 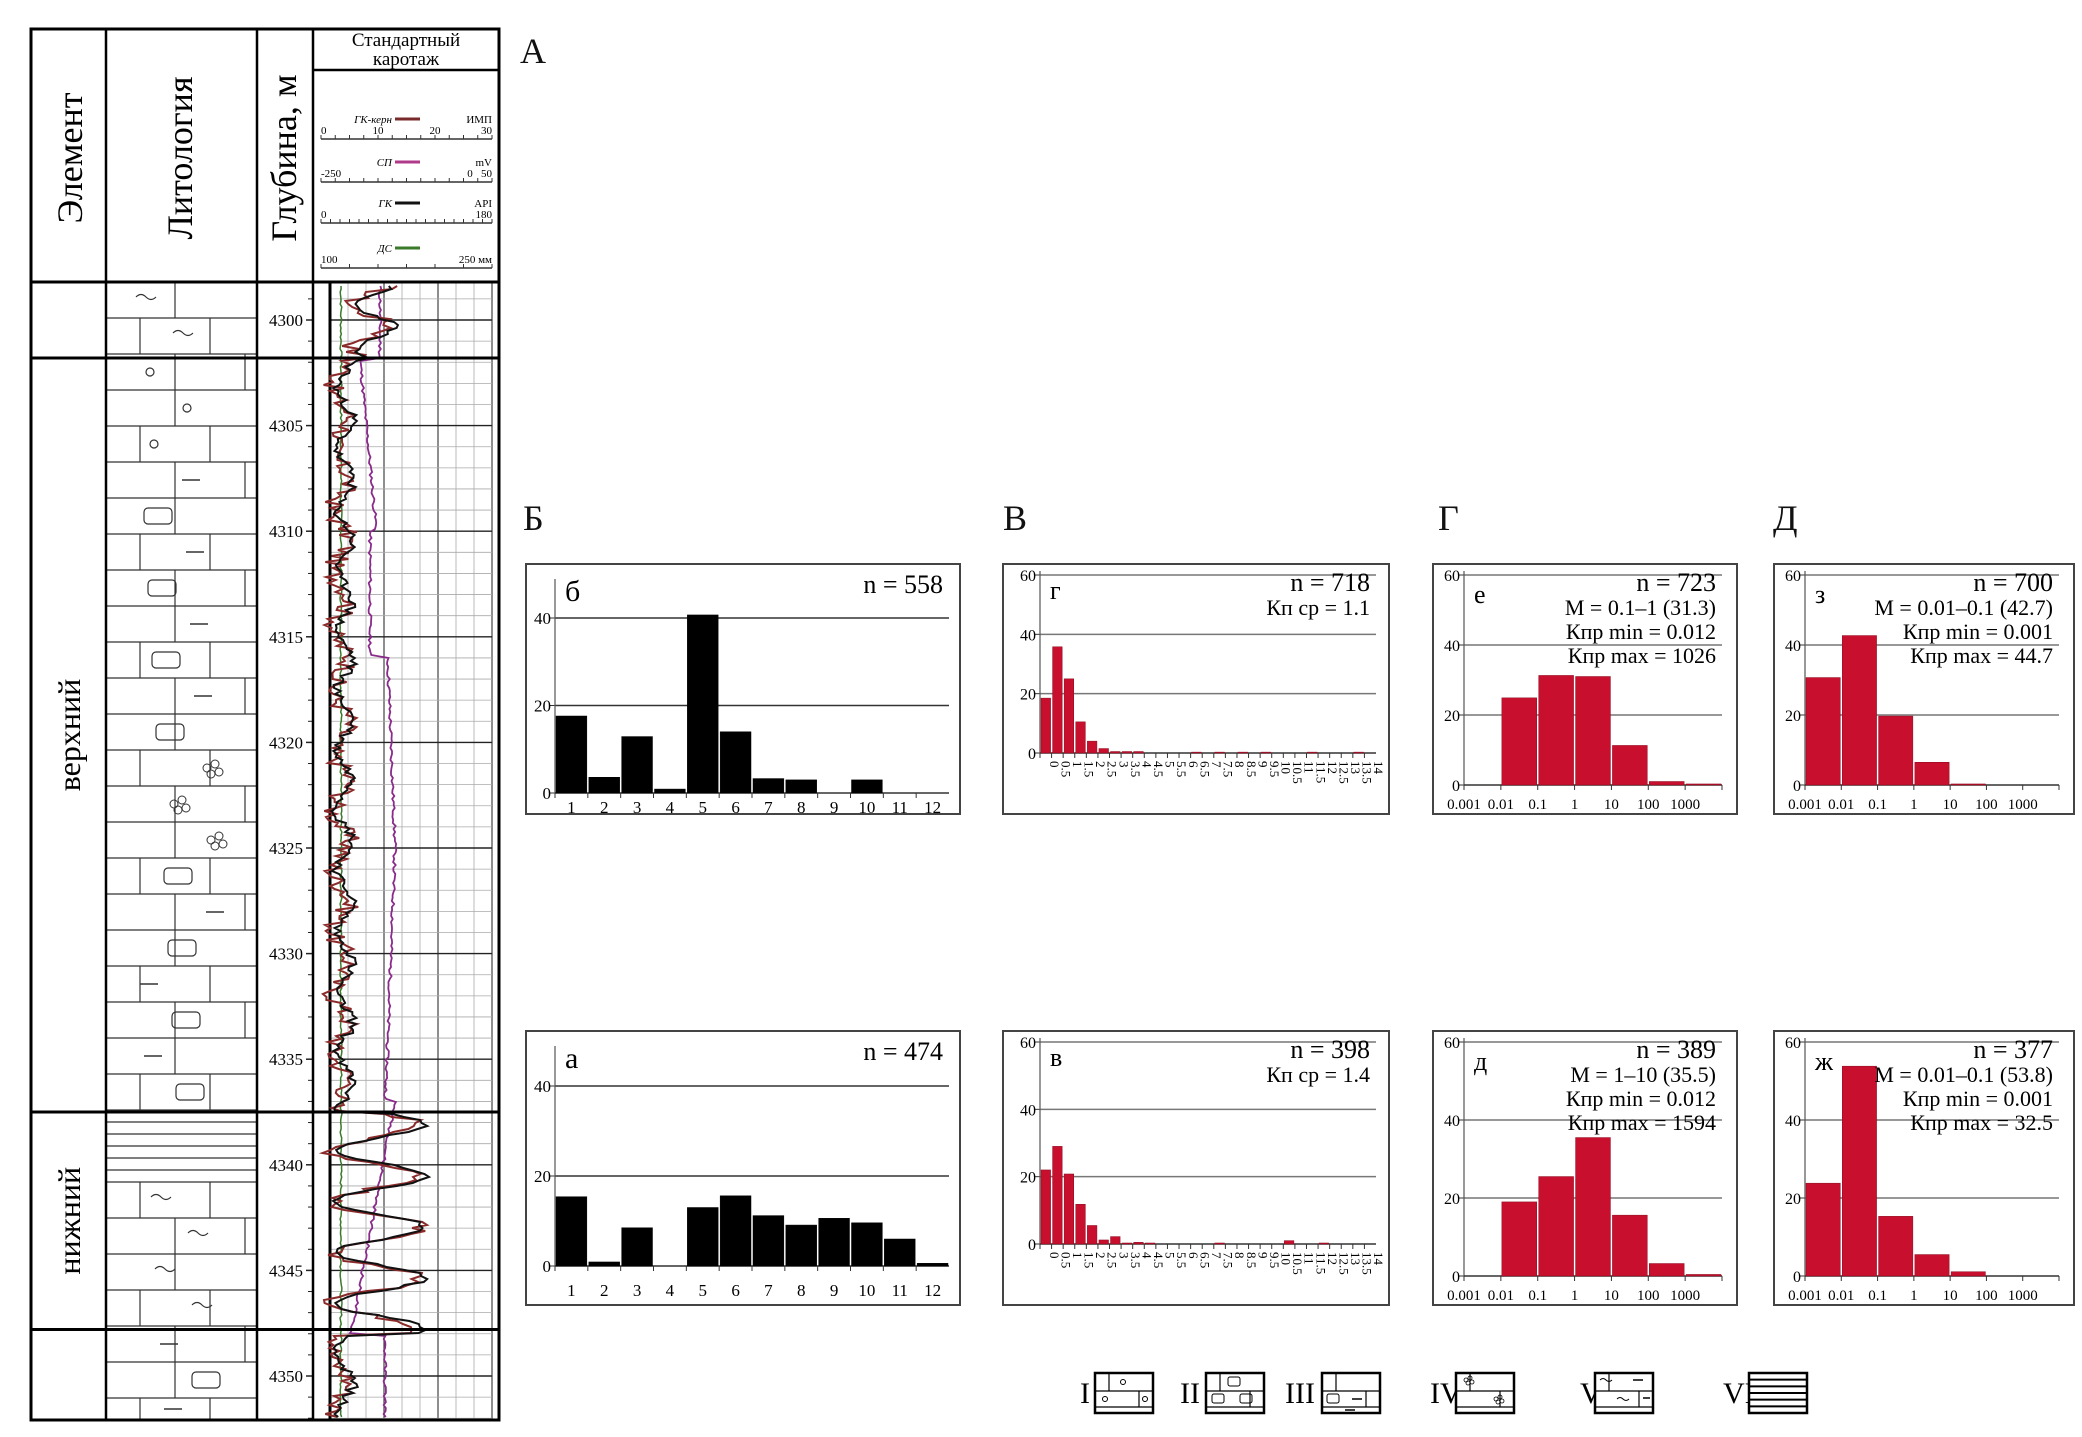 I want to click on chart-xtick-label: 0.001, so click(x=1805, y=1296).